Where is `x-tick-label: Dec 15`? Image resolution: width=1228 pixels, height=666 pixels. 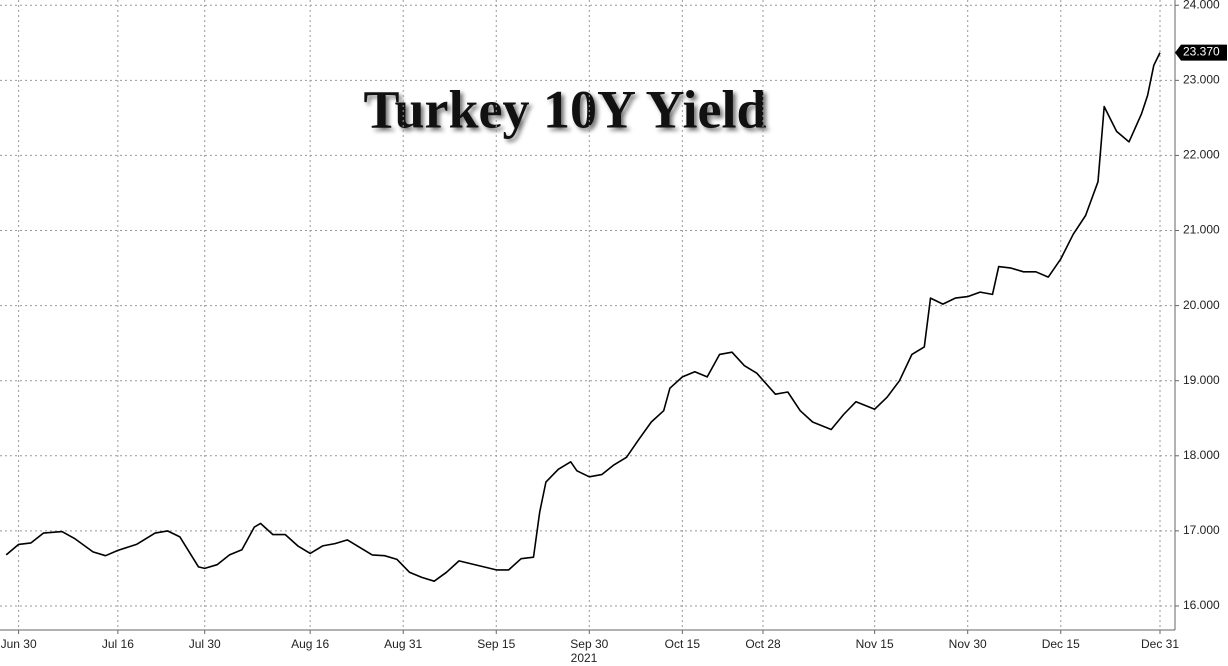
x-tick-label: Dec 15 is located at coordinates (1061, 644).